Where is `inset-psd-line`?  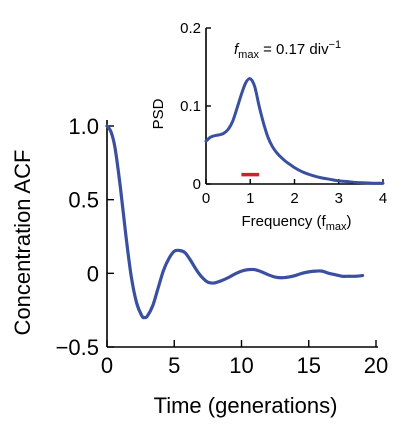 inset-psd-line is located at coordinates (294, 131).